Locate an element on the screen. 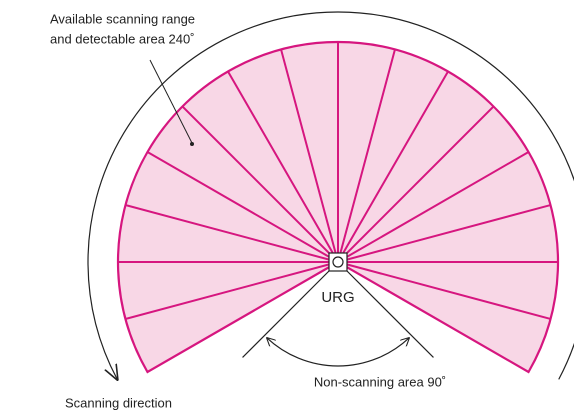 This screenshot has height=414, width=574. leader-line is located at coordinates (171, 101).